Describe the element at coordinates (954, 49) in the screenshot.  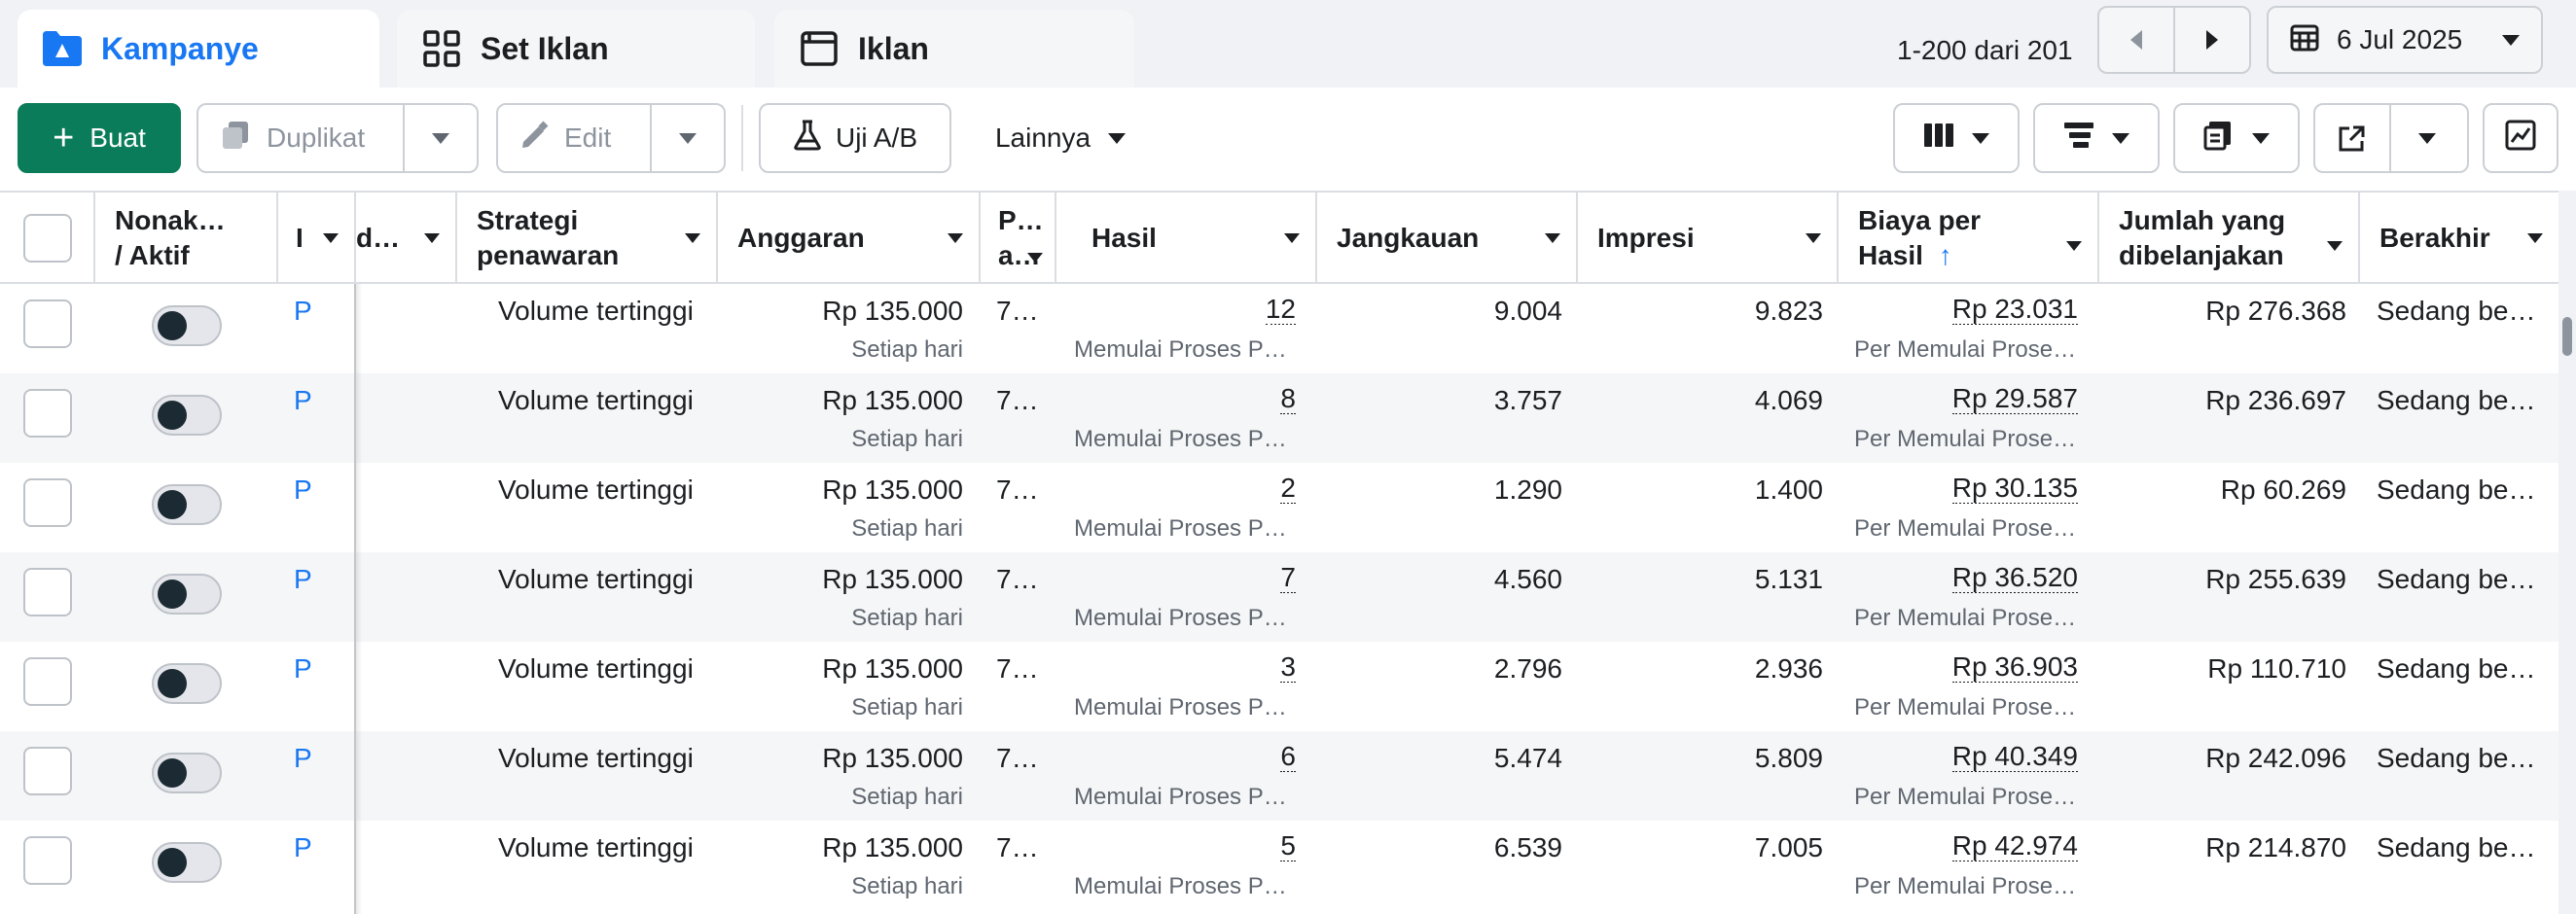
I see `tab-ads: Iklan` at that location.